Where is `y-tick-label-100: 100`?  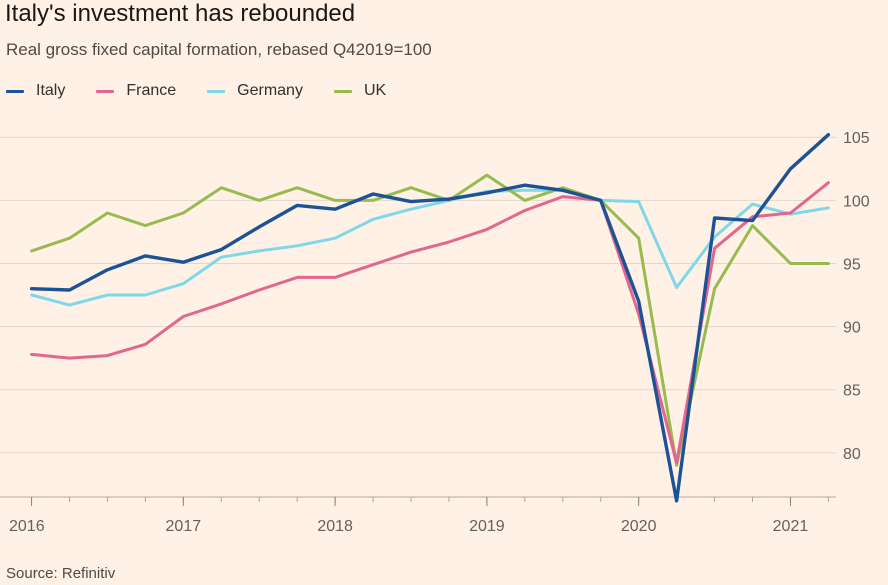
y-tick-label-100: 100 is located at coordinates (856, 201).